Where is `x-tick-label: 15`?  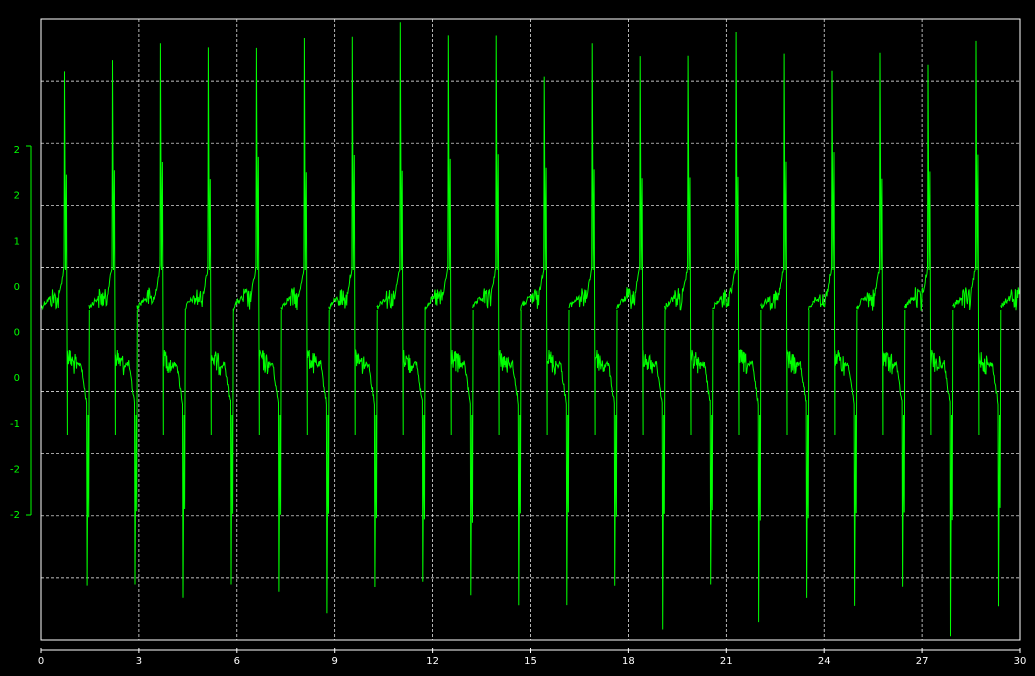
x-tick-label: 15 is located at coordinates (530, 661).